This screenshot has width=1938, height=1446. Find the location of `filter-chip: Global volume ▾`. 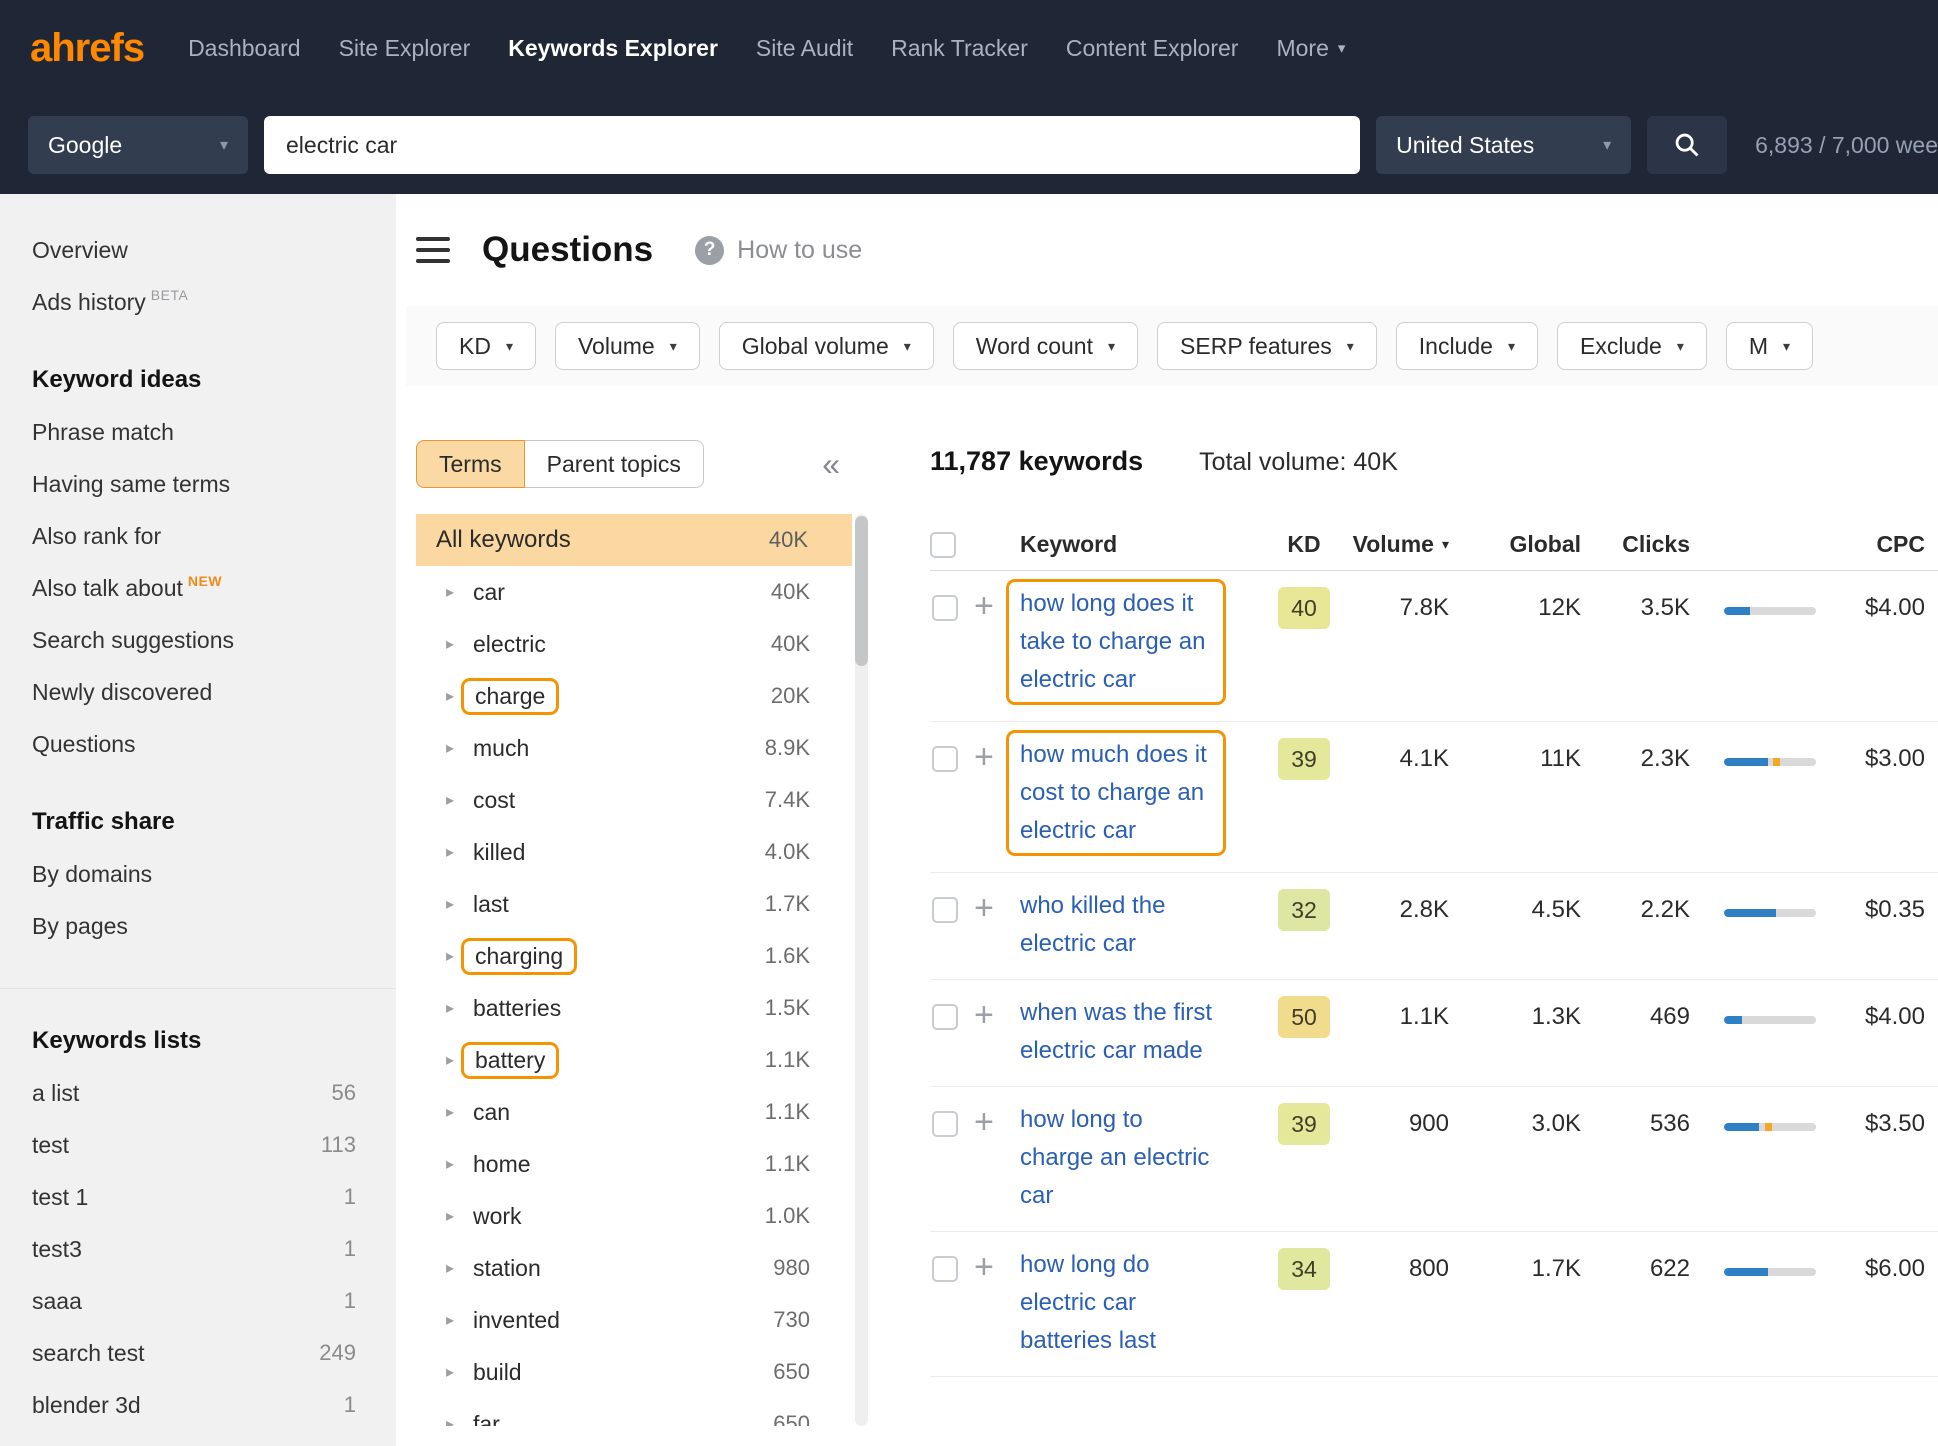

filter-chip: Global volume ▾ is located at coordinates (826, 346).